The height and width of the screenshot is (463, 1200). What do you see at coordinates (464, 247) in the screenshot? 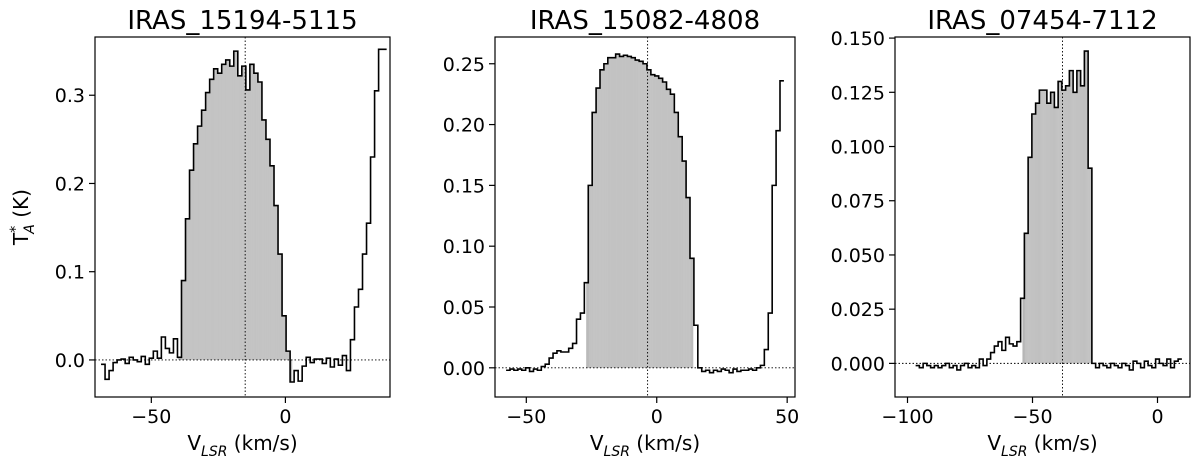
I see `y-tick-label: 0.10` at bounding box center [464, 247].